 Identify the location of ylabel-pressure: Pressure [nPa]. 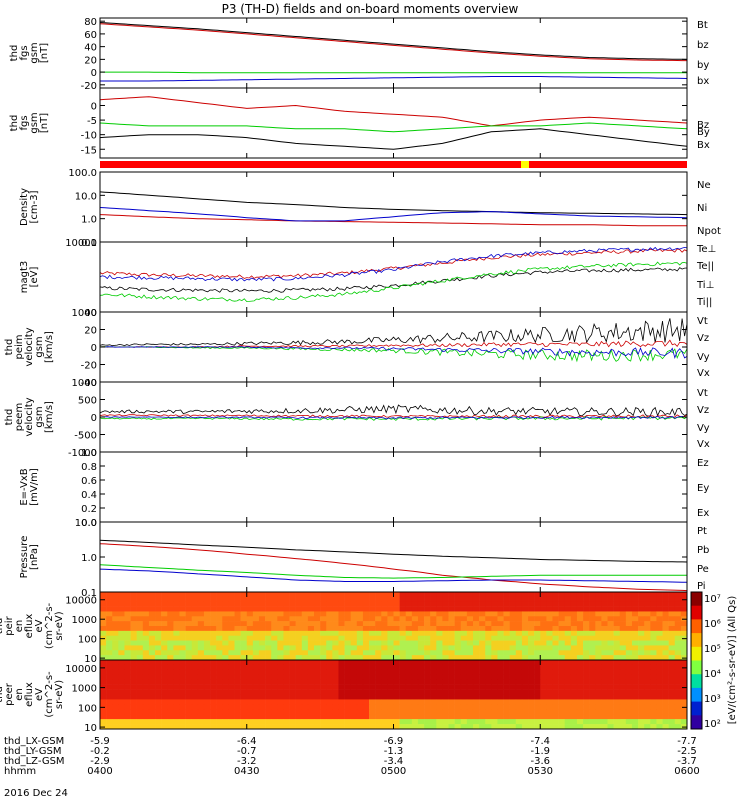
(29, 557).